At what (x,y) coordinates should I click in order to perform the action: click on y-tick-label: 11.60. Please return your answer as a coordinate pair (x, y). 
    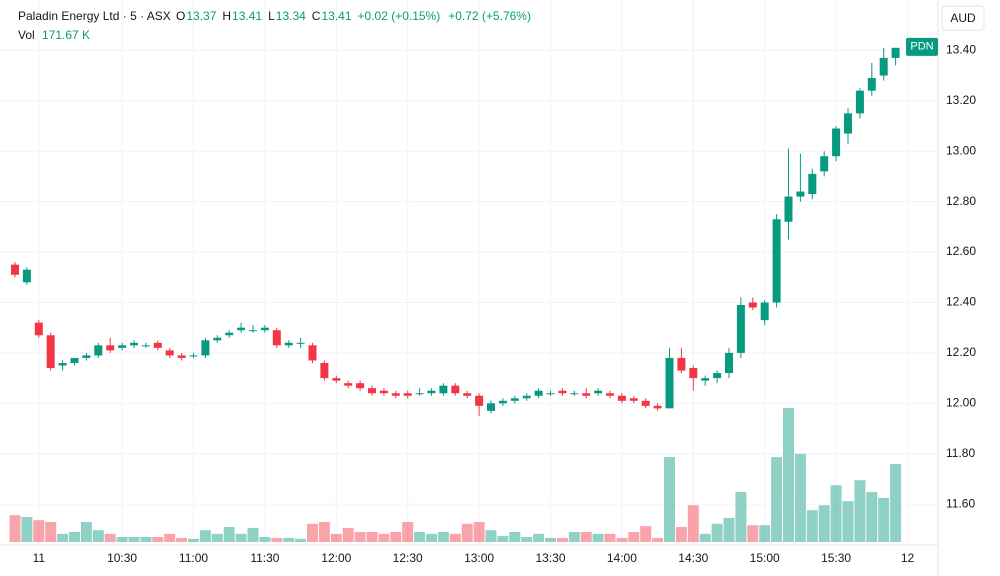
    Looking at the image, I should click on (960, 503).